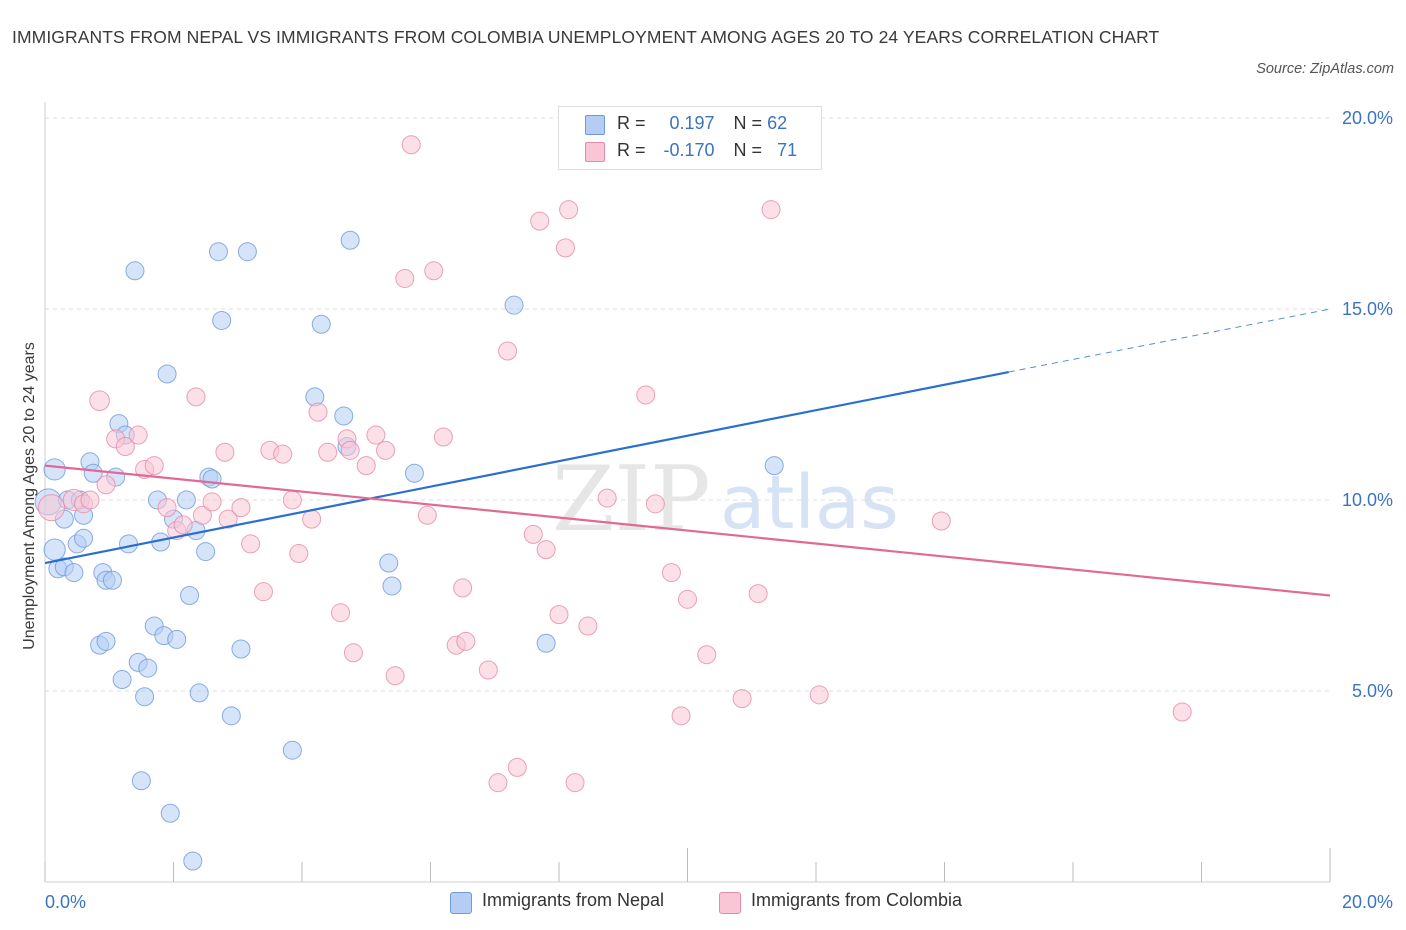 The width and height of the screenshot is (1406, 930). I want to click on legend-label-colombia: Immigrants from Colombia, so click(857, 900).